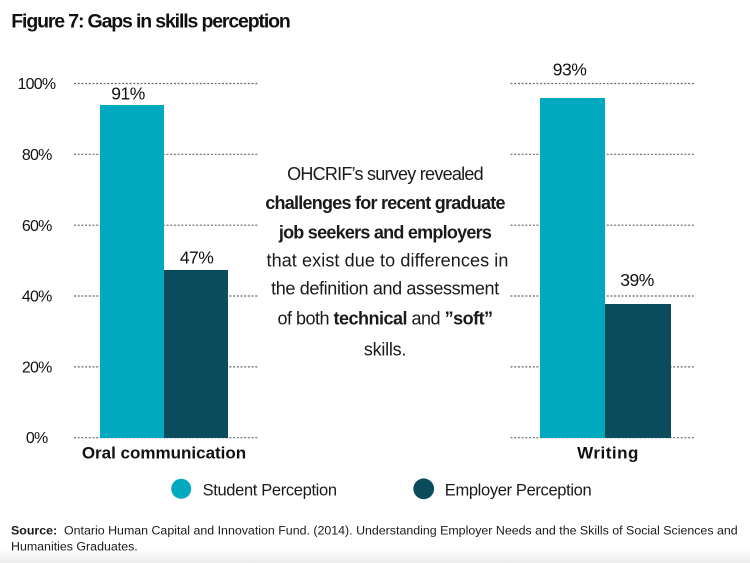  What do you see at coordinates (197, 257) in the screenshot?
I see `svg-text: 47%` at bounding box center [197, 257].